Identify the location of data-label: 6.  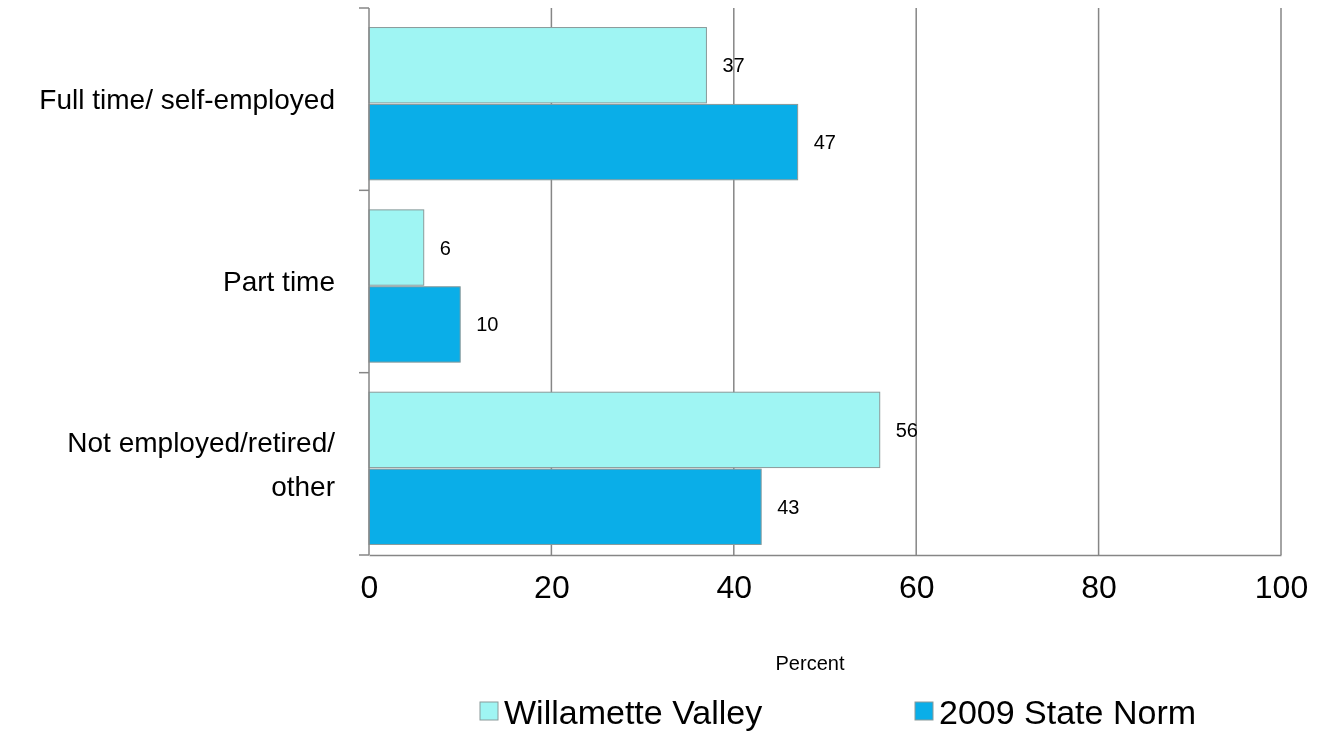
(445, 247).